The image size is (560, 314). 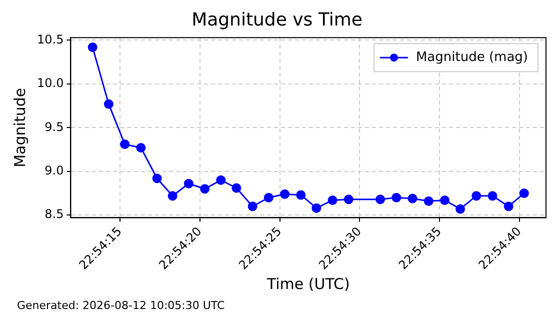 I want to click on y-tick-label: 10.0, so click(x=50, y=83).